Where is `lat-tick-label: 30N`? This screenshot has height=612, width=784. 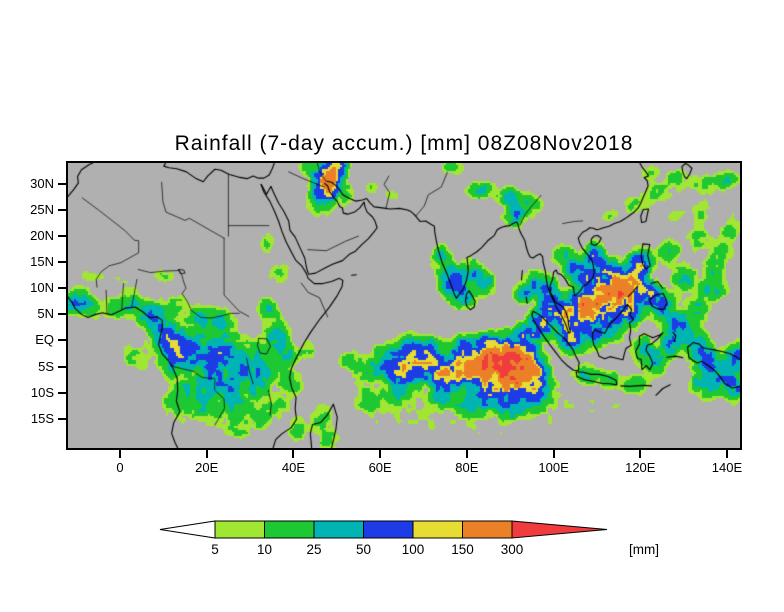 lat-tick-label: 30N is located at coordinates (42, 183).